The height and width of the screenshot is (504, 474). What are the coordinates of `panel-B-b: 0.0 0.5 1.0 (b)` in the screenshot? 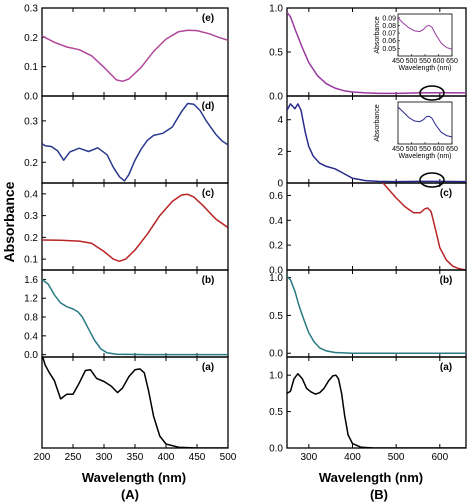 It's located at (368, 314).